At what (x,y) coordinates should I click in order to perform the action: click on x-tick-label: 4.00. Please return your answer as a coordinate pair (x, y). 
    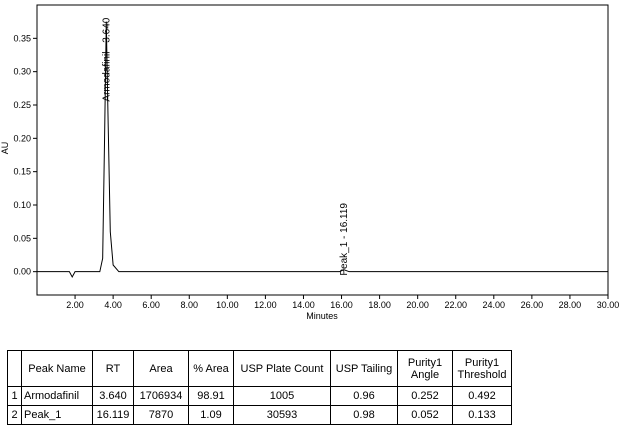
    Looking at the image, I should click on (113, 305).